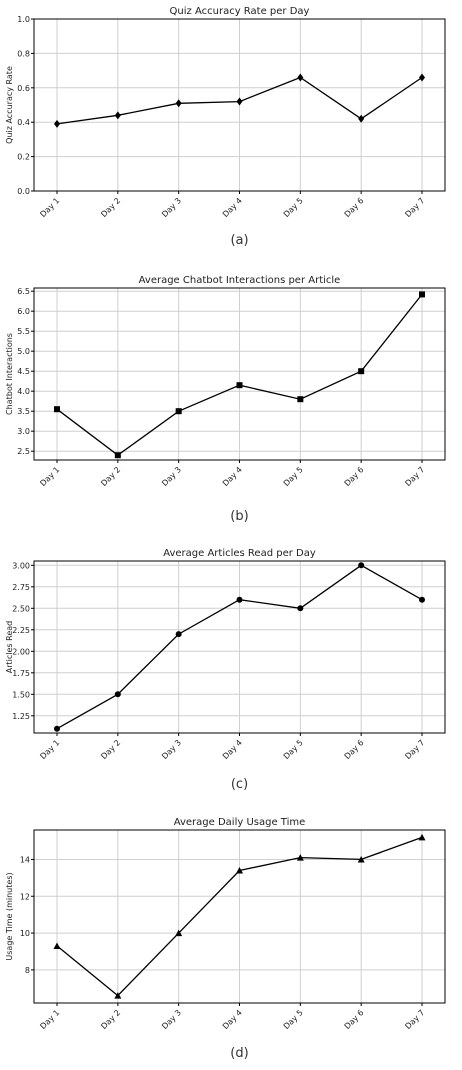  I want to click on y-tick-label: 1.25, so click(21, 716).